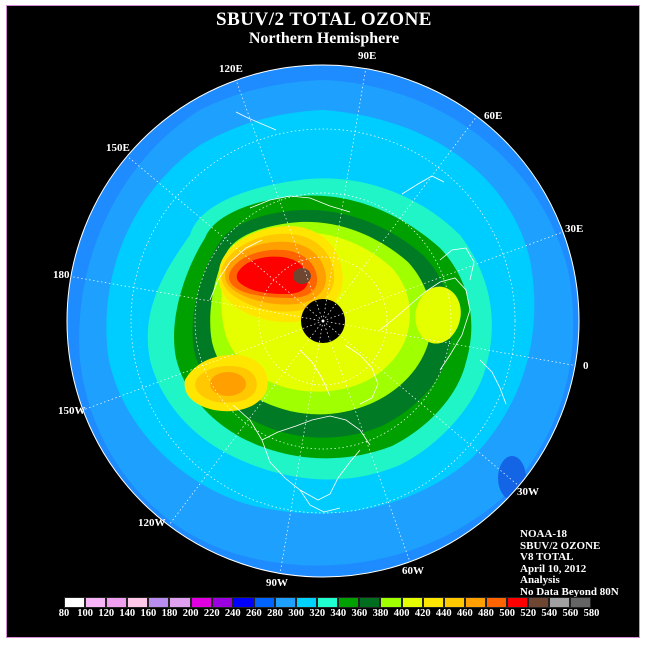 This screenshot has height=648, width=648. I want to click on ozone-band-460-south, so click(228, 384).